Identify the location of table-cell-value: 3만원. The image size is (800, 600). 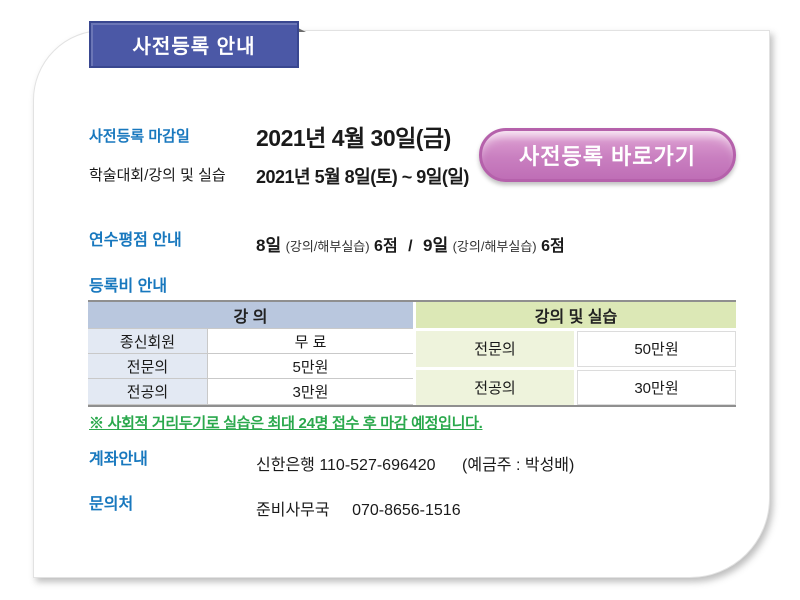
(310, 391).